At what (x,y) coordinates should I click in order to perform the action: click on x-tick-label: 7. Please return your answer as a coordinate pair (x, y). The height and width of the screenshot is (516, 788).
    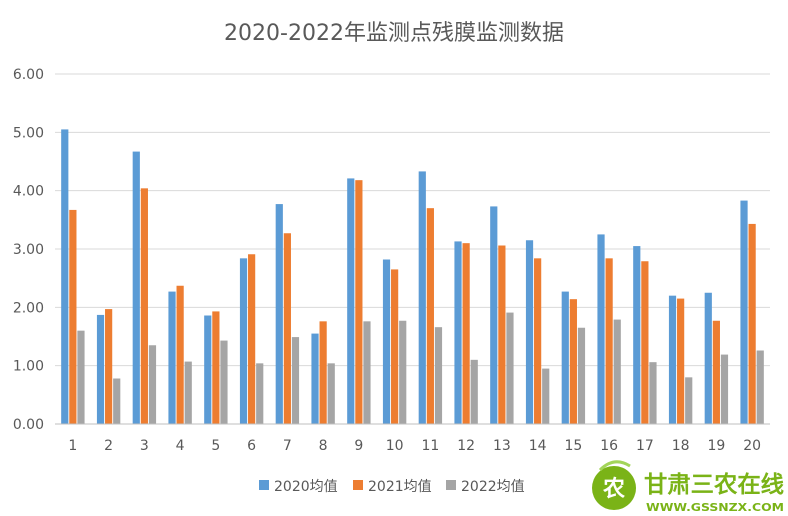
    Looking at the image, I should click on (287, 446).